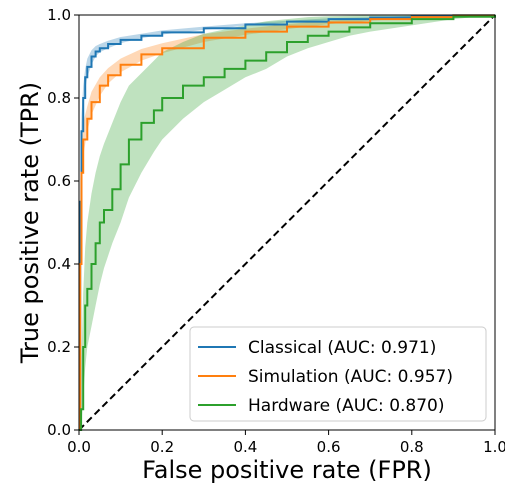 Image resolution: width=505 pixels, height=487 pixels. I want to click on legend-entry-label: Hardware (AUC: 0.870), so click(346, 406).